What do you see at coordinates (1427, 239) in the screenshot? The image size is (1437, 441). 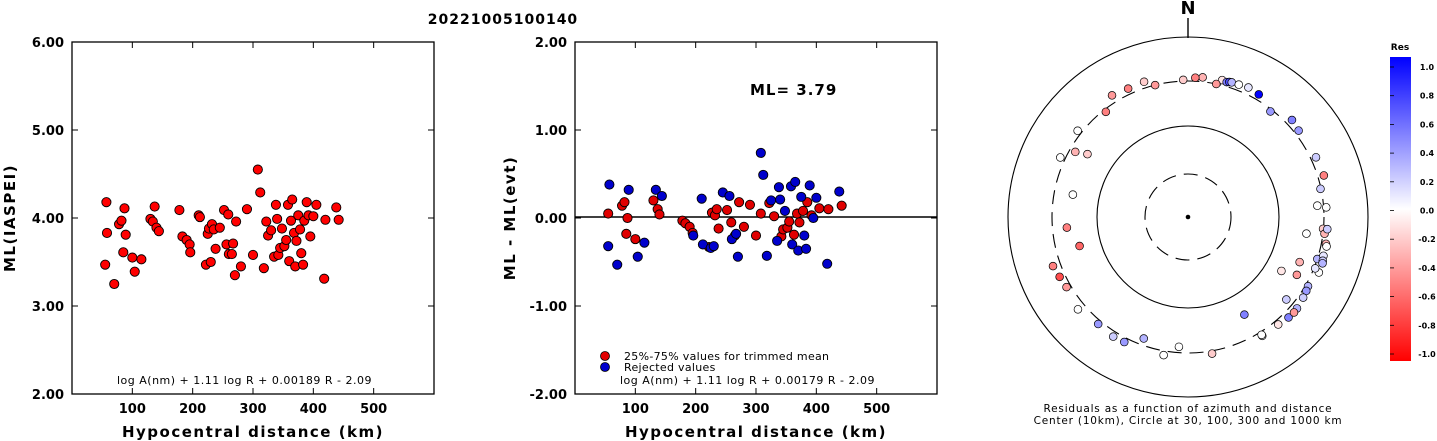 I see `colorbar-tick-label: -0.2` at bounding box center [1427, 239].